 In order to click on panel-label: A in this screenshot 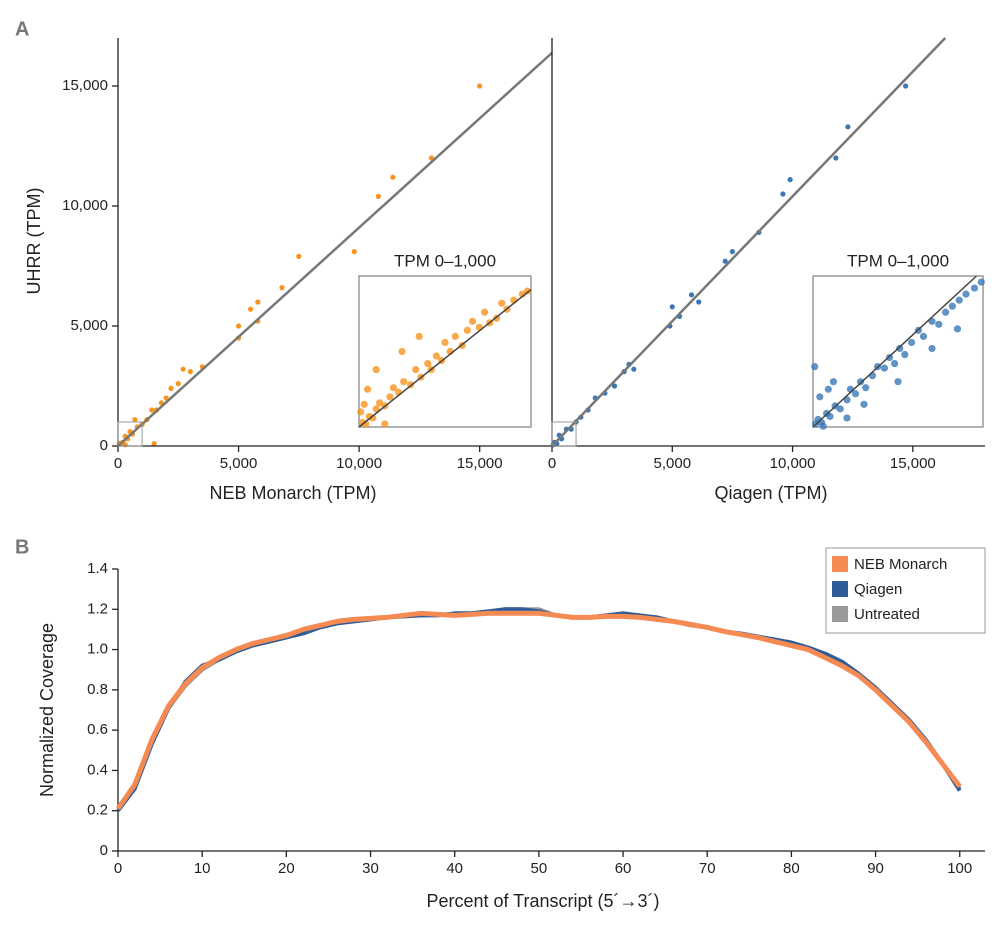, I will do `click(22, 29)`.